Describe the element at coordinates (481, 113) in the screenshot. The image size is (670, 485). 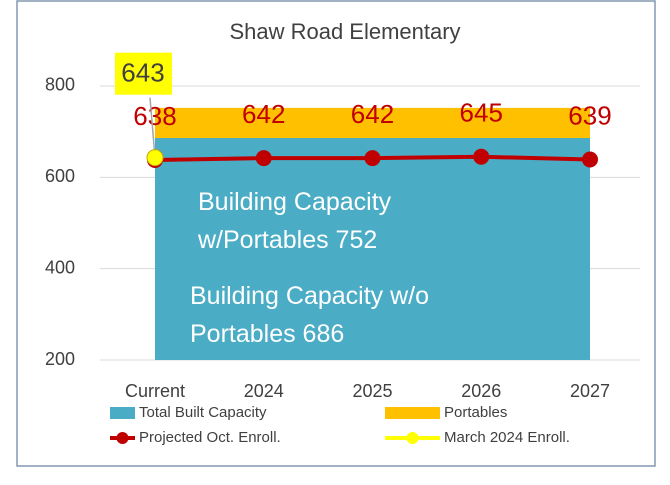
I see `data-label: 645` at that location.